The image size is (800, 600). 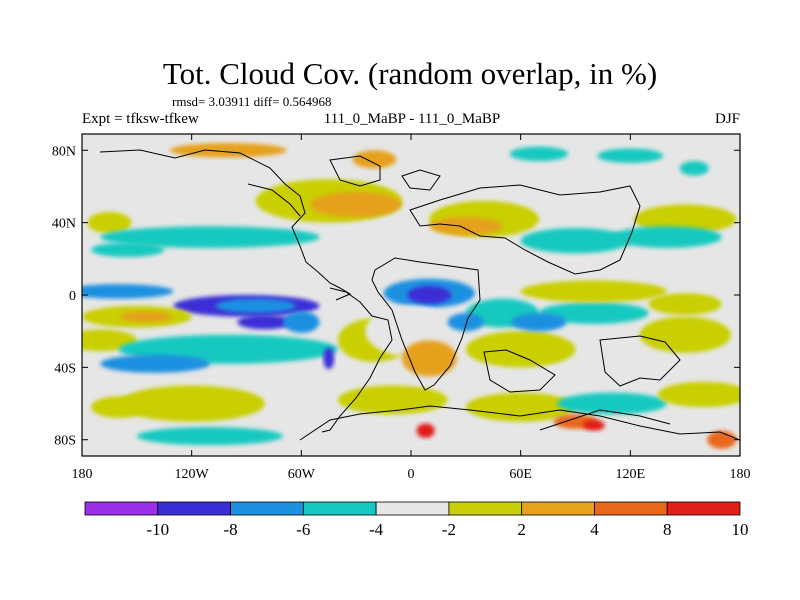 What do you see at coordinates (65, 441) in the screenshot?
I see `lat-tick-label: 80S` at bounding box center [65, 441].